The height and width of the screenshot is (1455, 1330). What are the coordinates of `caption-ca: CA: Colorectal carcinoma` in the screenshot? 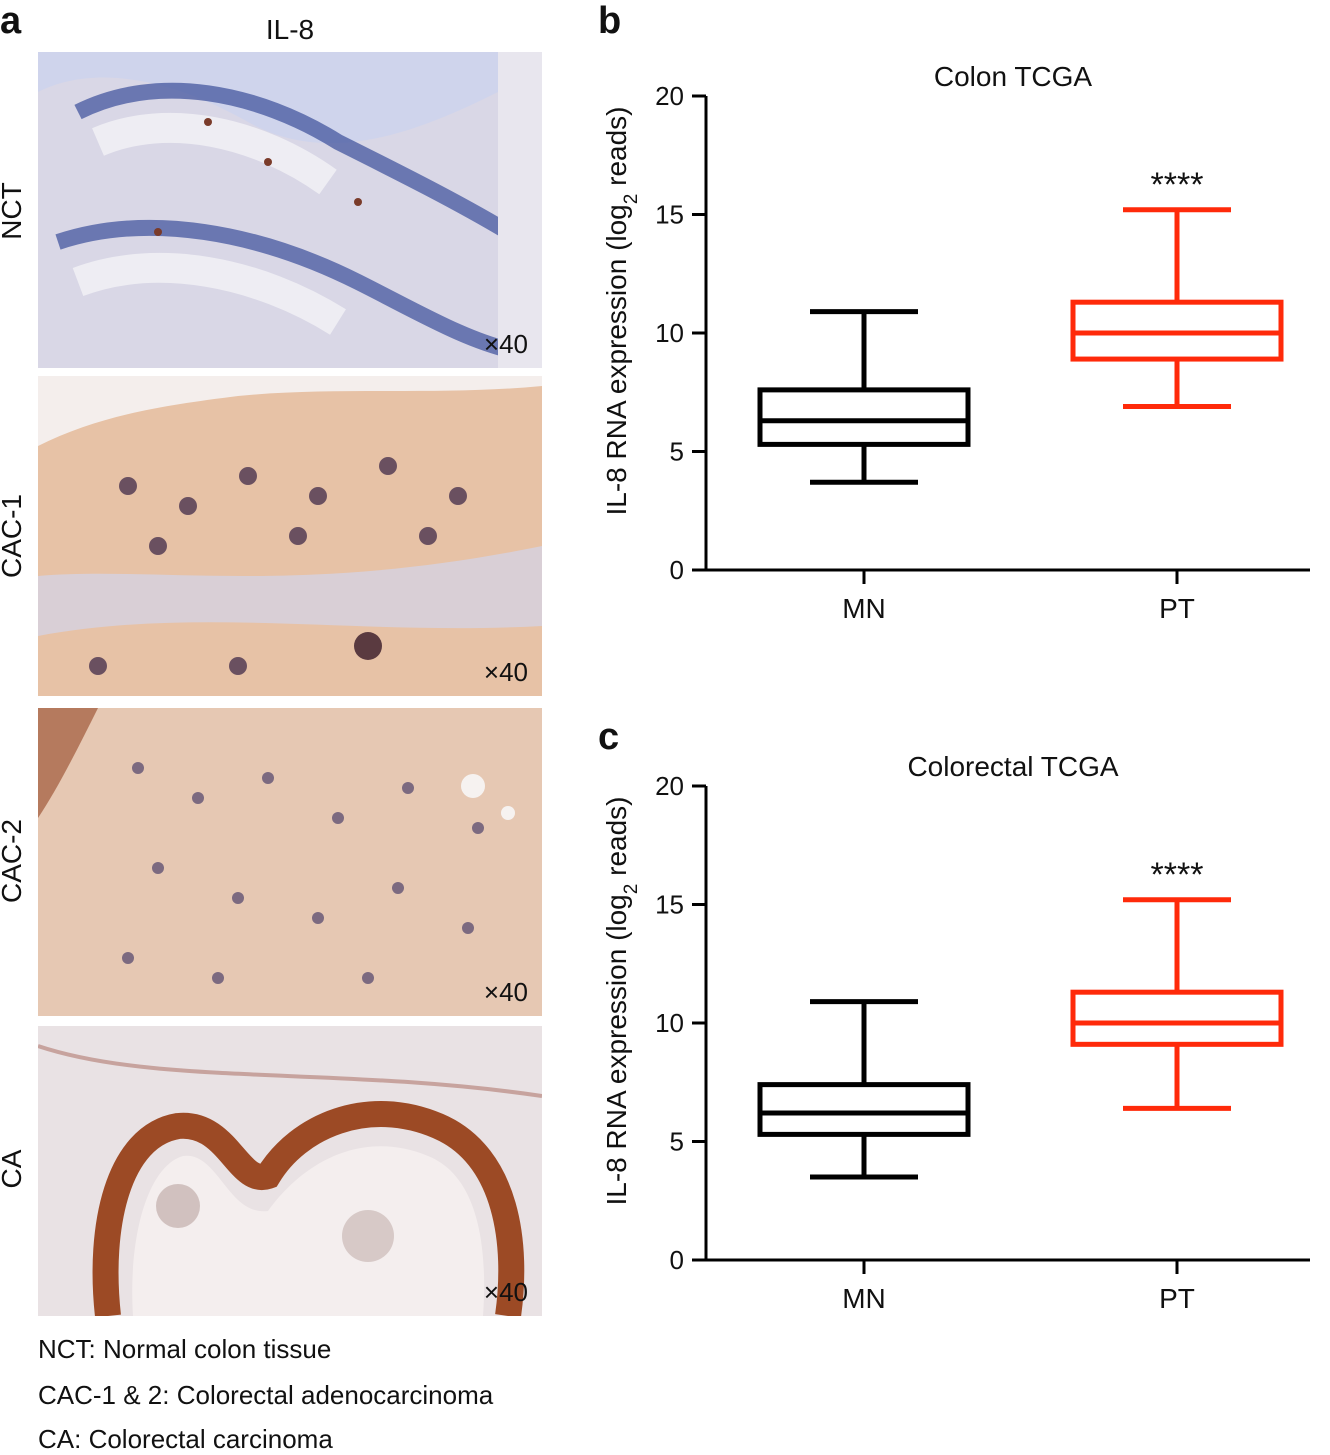 It's located at (185, 1439).